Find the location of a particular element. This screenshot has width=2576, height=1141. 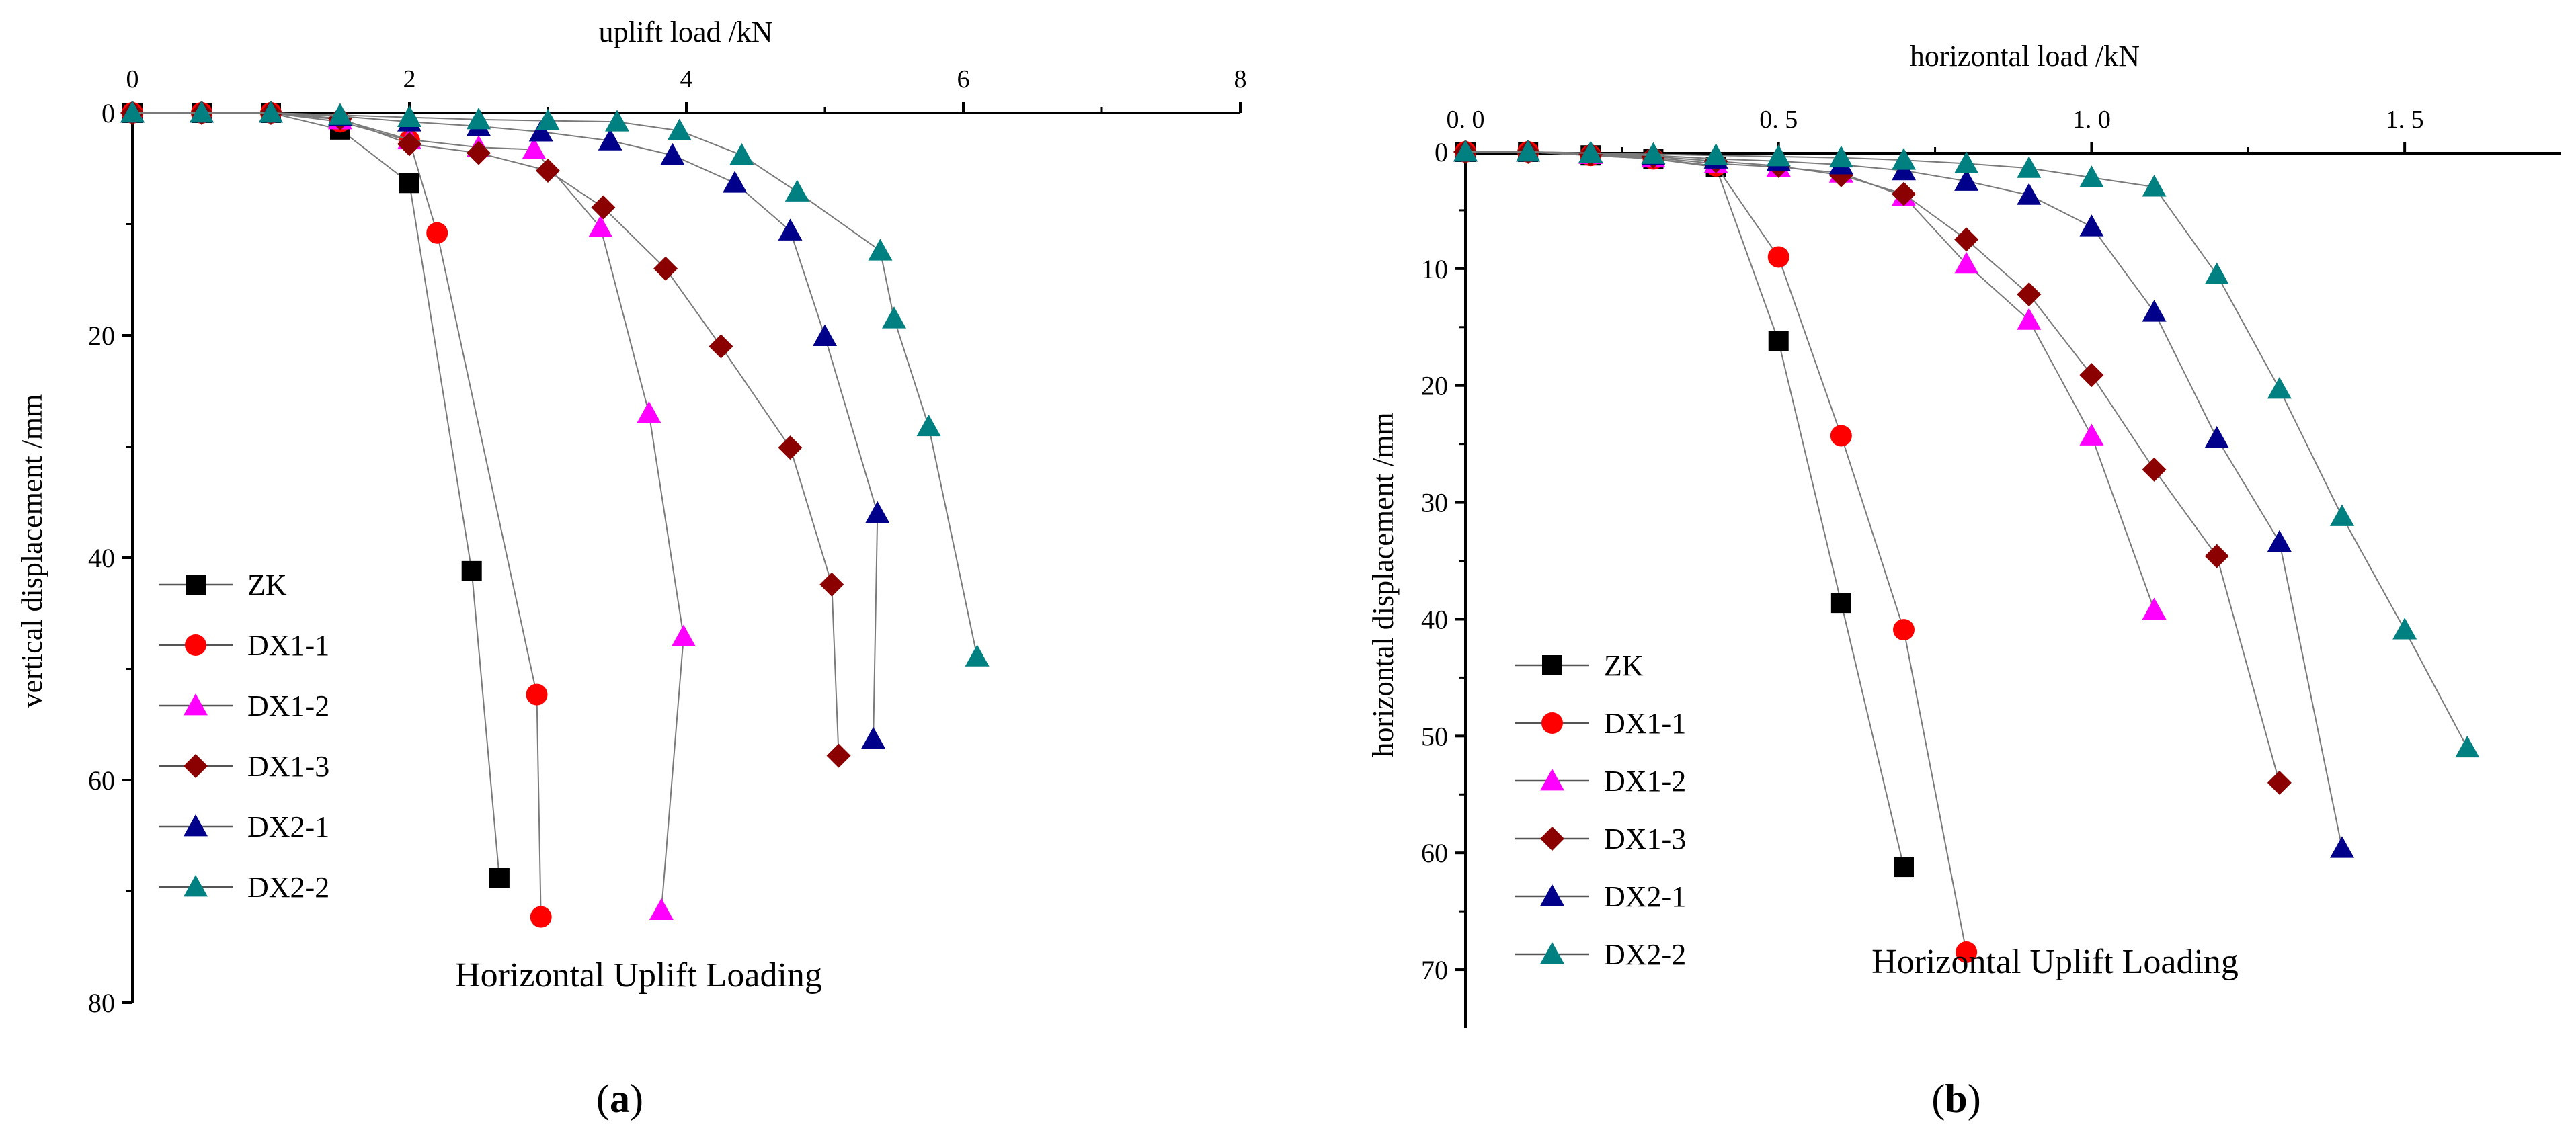

y-tick-label: 50 is located at coordinates (1434, 736).